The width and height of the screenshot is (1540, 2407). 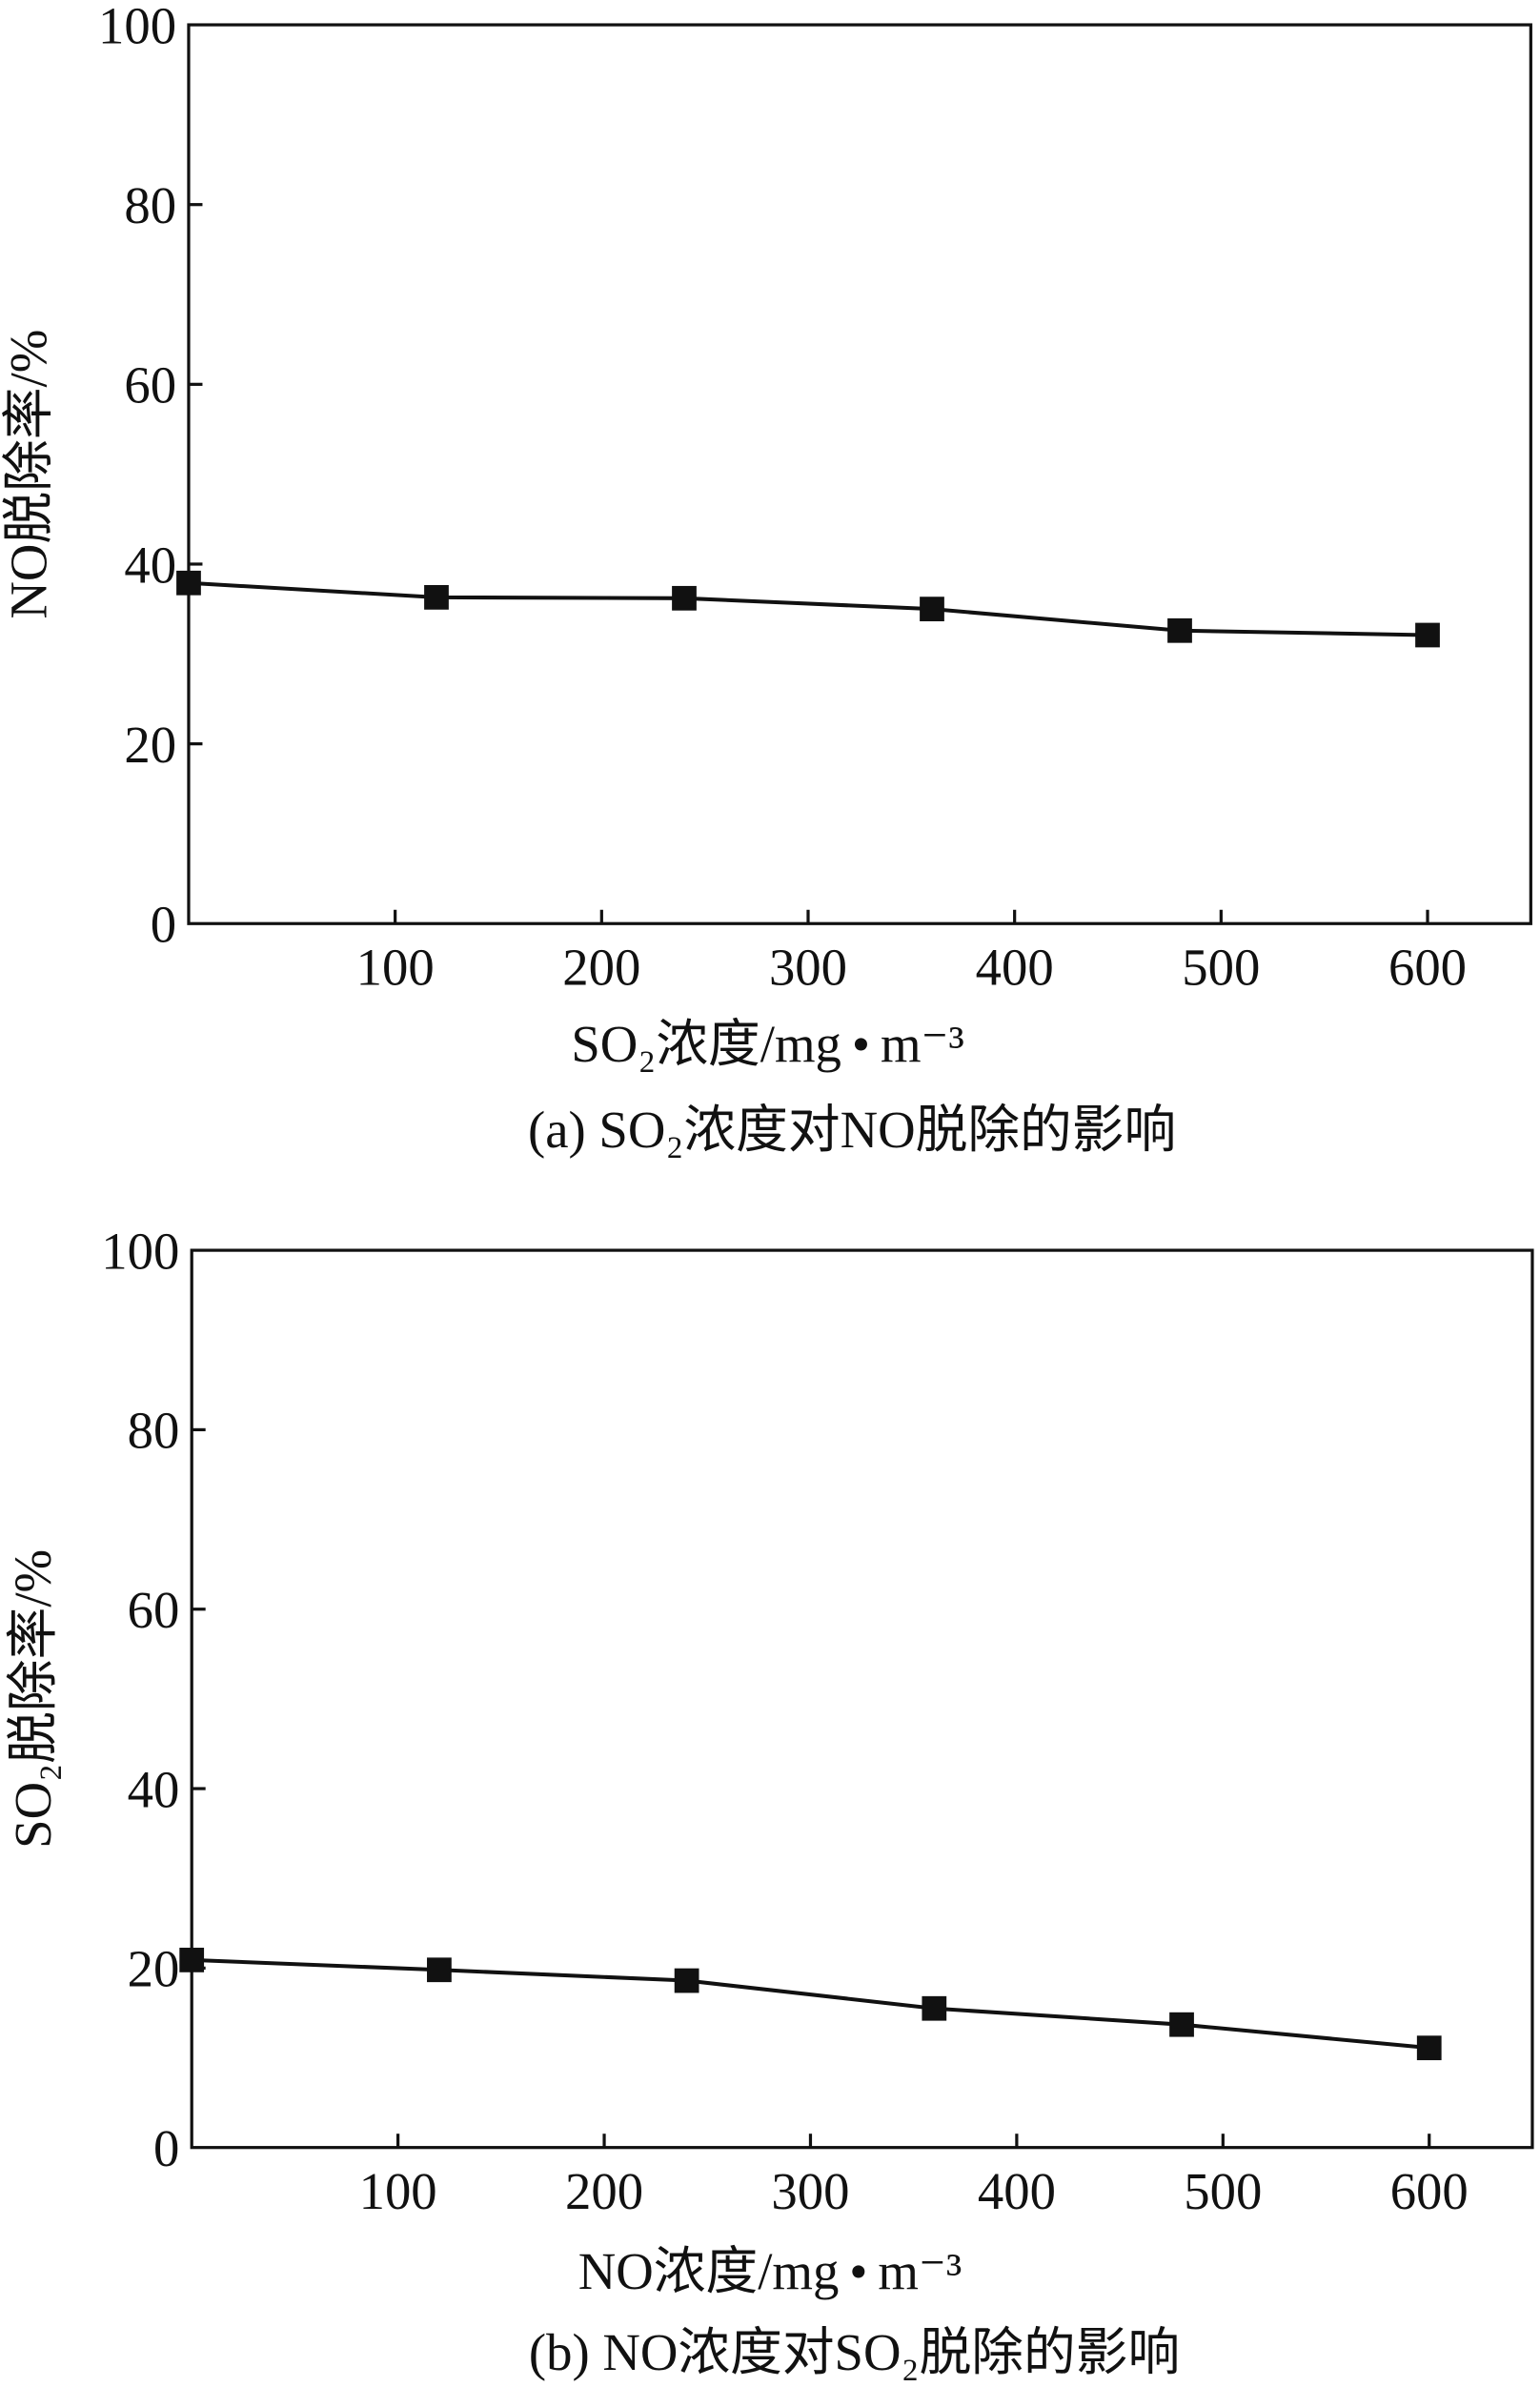 I want to click on x-axis-label: NO浓度/mg • m⁻³, so click(x=770, y=2271).